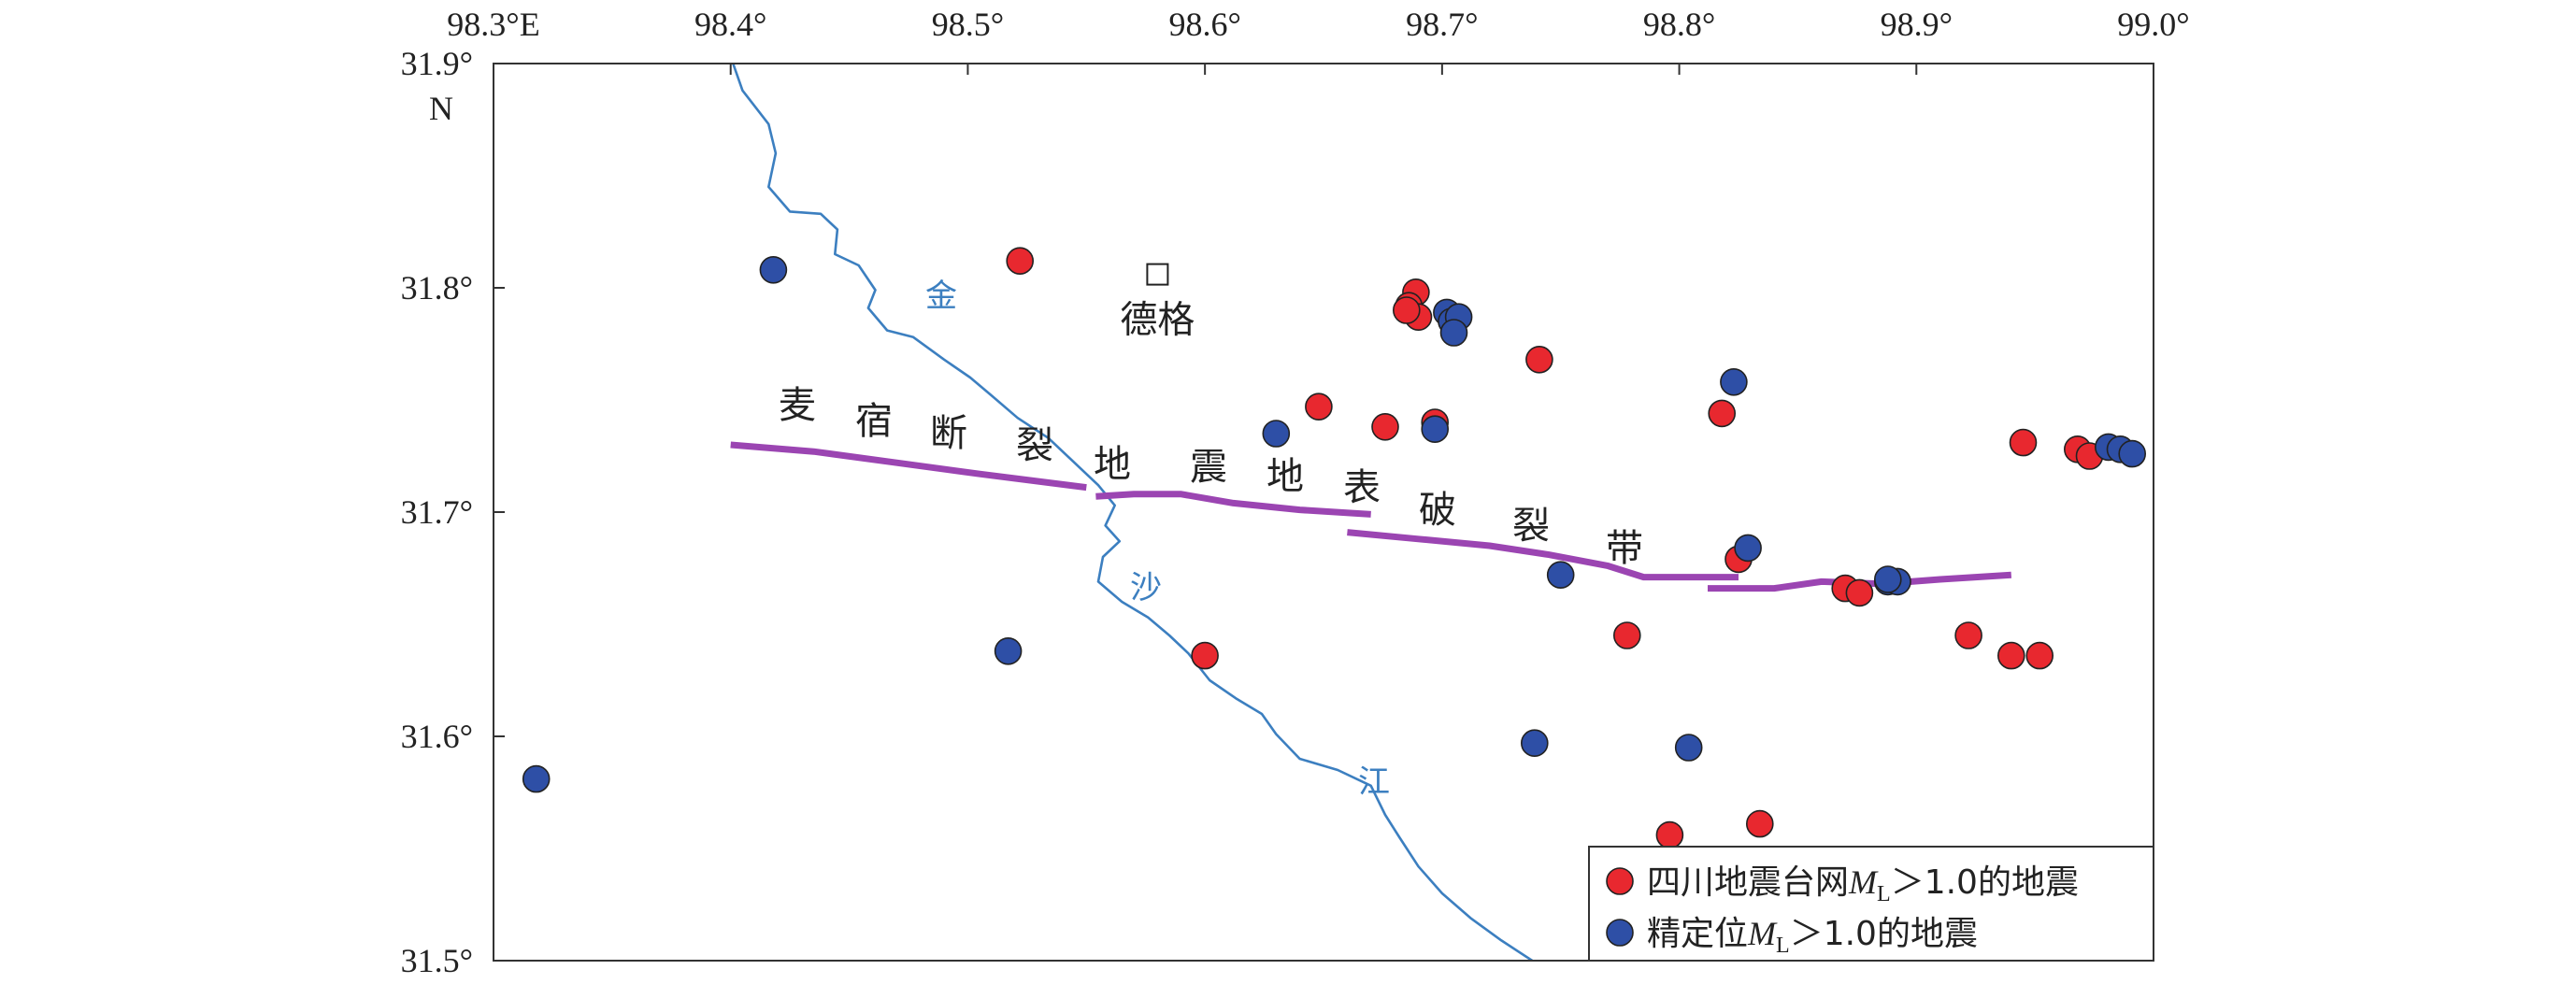 Image resolution: width=2576 pixels, height=984 pixels. Describe the element at coordinates (730, 24) in the screenshot. I see `x-tick-label: 98.4°` at that location.